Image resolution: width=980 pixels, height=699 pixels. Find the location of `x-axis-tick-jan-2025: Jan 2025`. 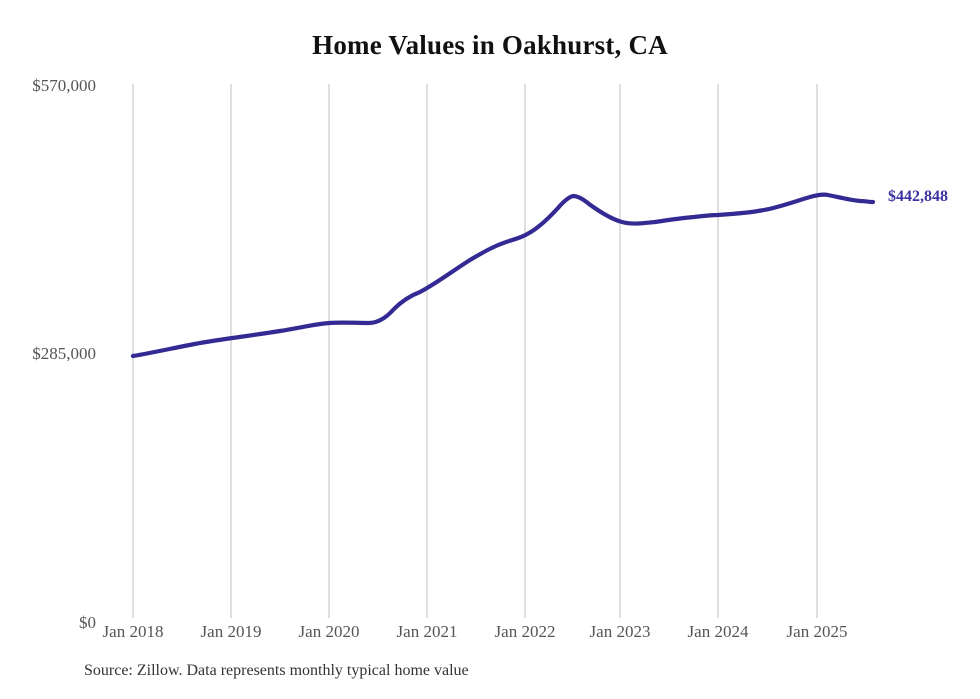

x-axis-tick-jan-2025: Jan 2025 is located at coordinates (817, 631).